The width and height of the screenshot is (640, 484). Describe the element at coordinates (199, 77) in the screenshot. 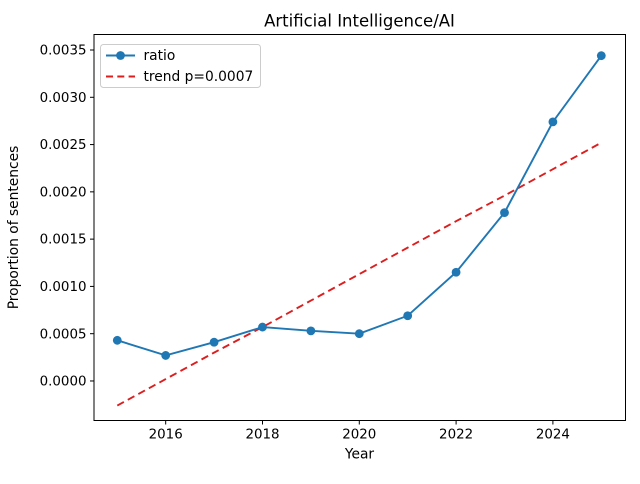

I see `legend-label-trend: trend p=0.0007` at that location.